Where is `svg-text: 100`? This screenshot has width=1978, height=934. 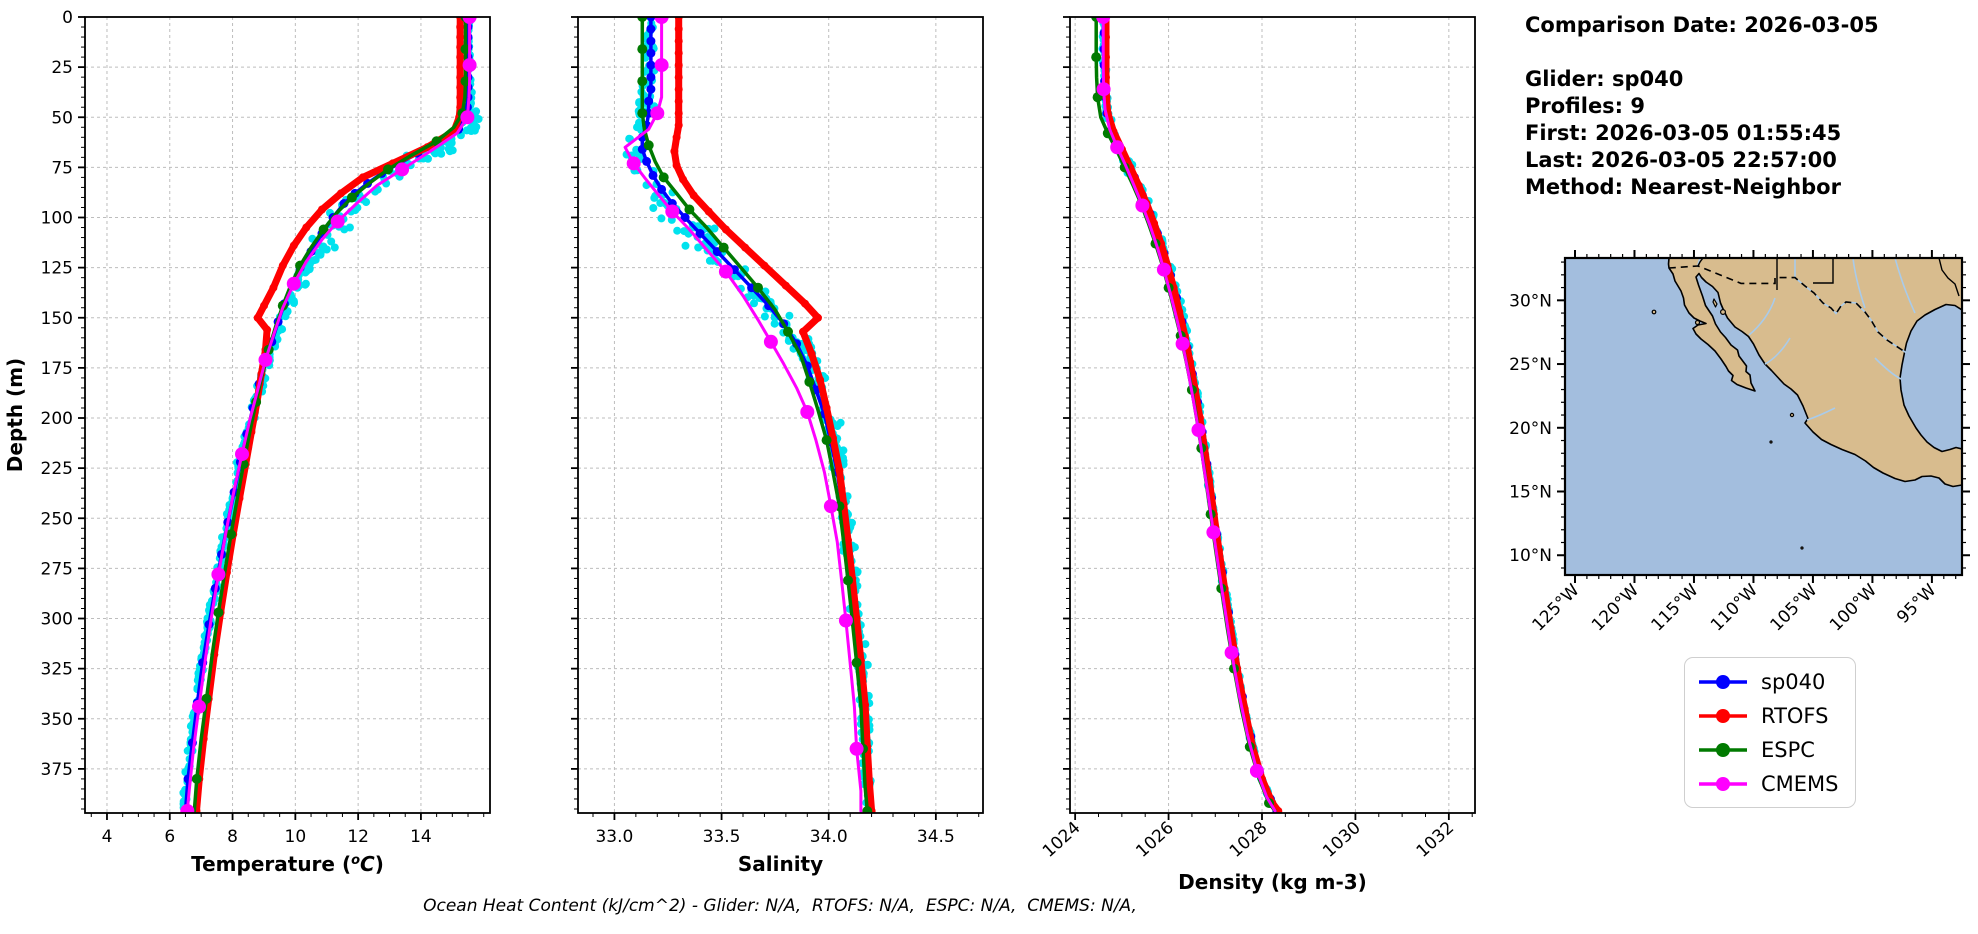
svg-text: 100 is located at coordinates (57, 219).